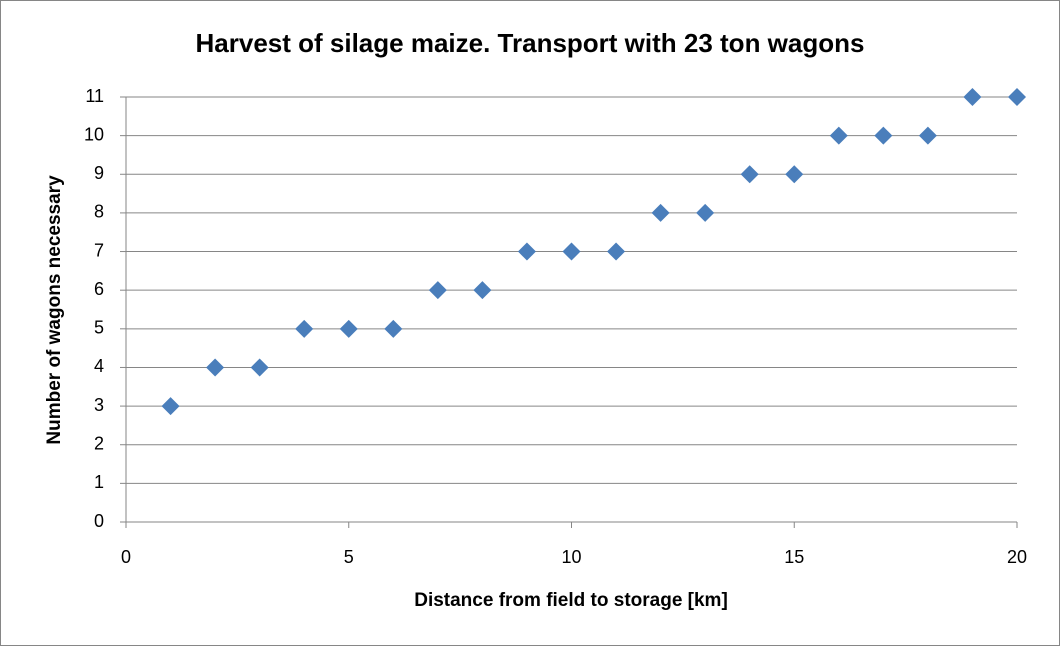  I want to click on y-tick-label: 5, so click(99, 328).